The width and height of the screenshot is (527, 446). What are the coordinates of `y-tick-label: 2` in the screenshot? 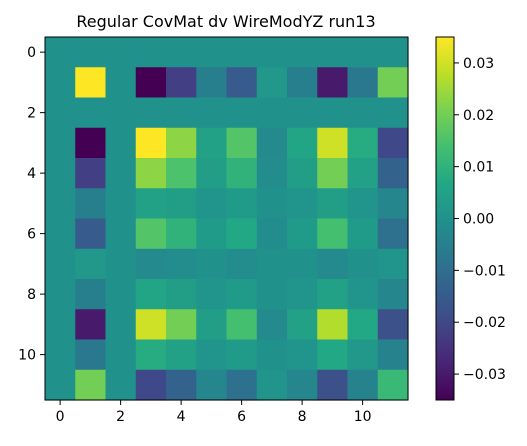 It's located at (31, 114).